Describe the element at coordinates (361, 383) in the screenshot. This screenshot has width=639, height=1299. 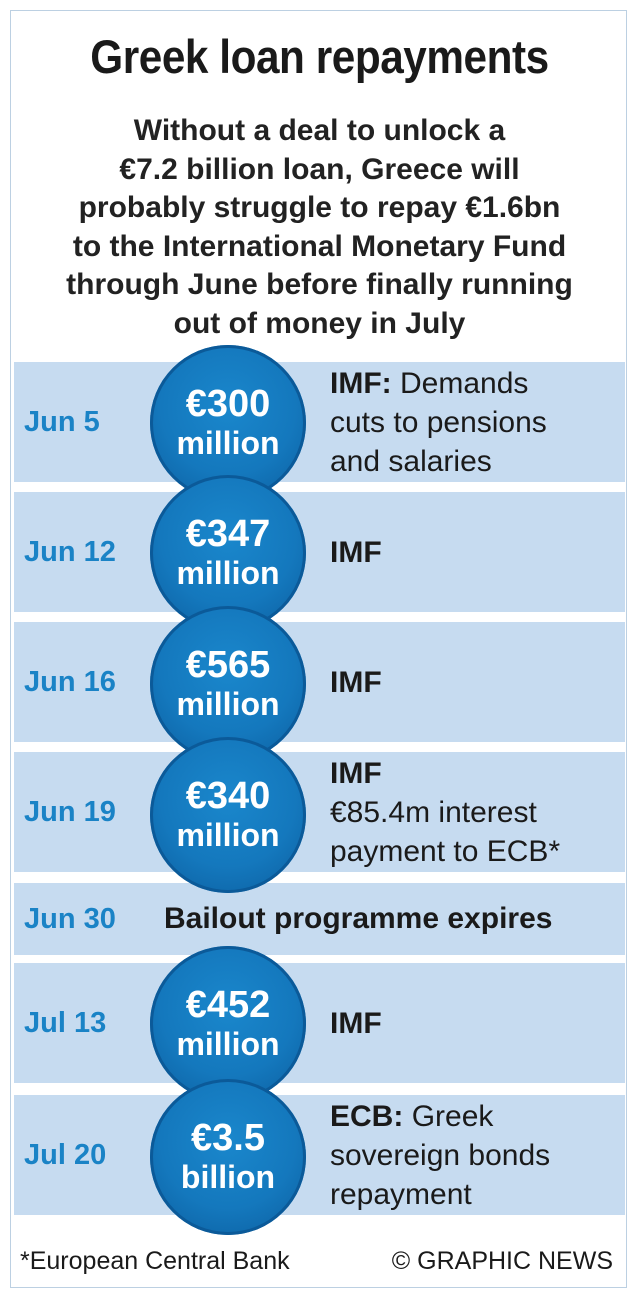
I see `creditor-label: IMF:` at that location.